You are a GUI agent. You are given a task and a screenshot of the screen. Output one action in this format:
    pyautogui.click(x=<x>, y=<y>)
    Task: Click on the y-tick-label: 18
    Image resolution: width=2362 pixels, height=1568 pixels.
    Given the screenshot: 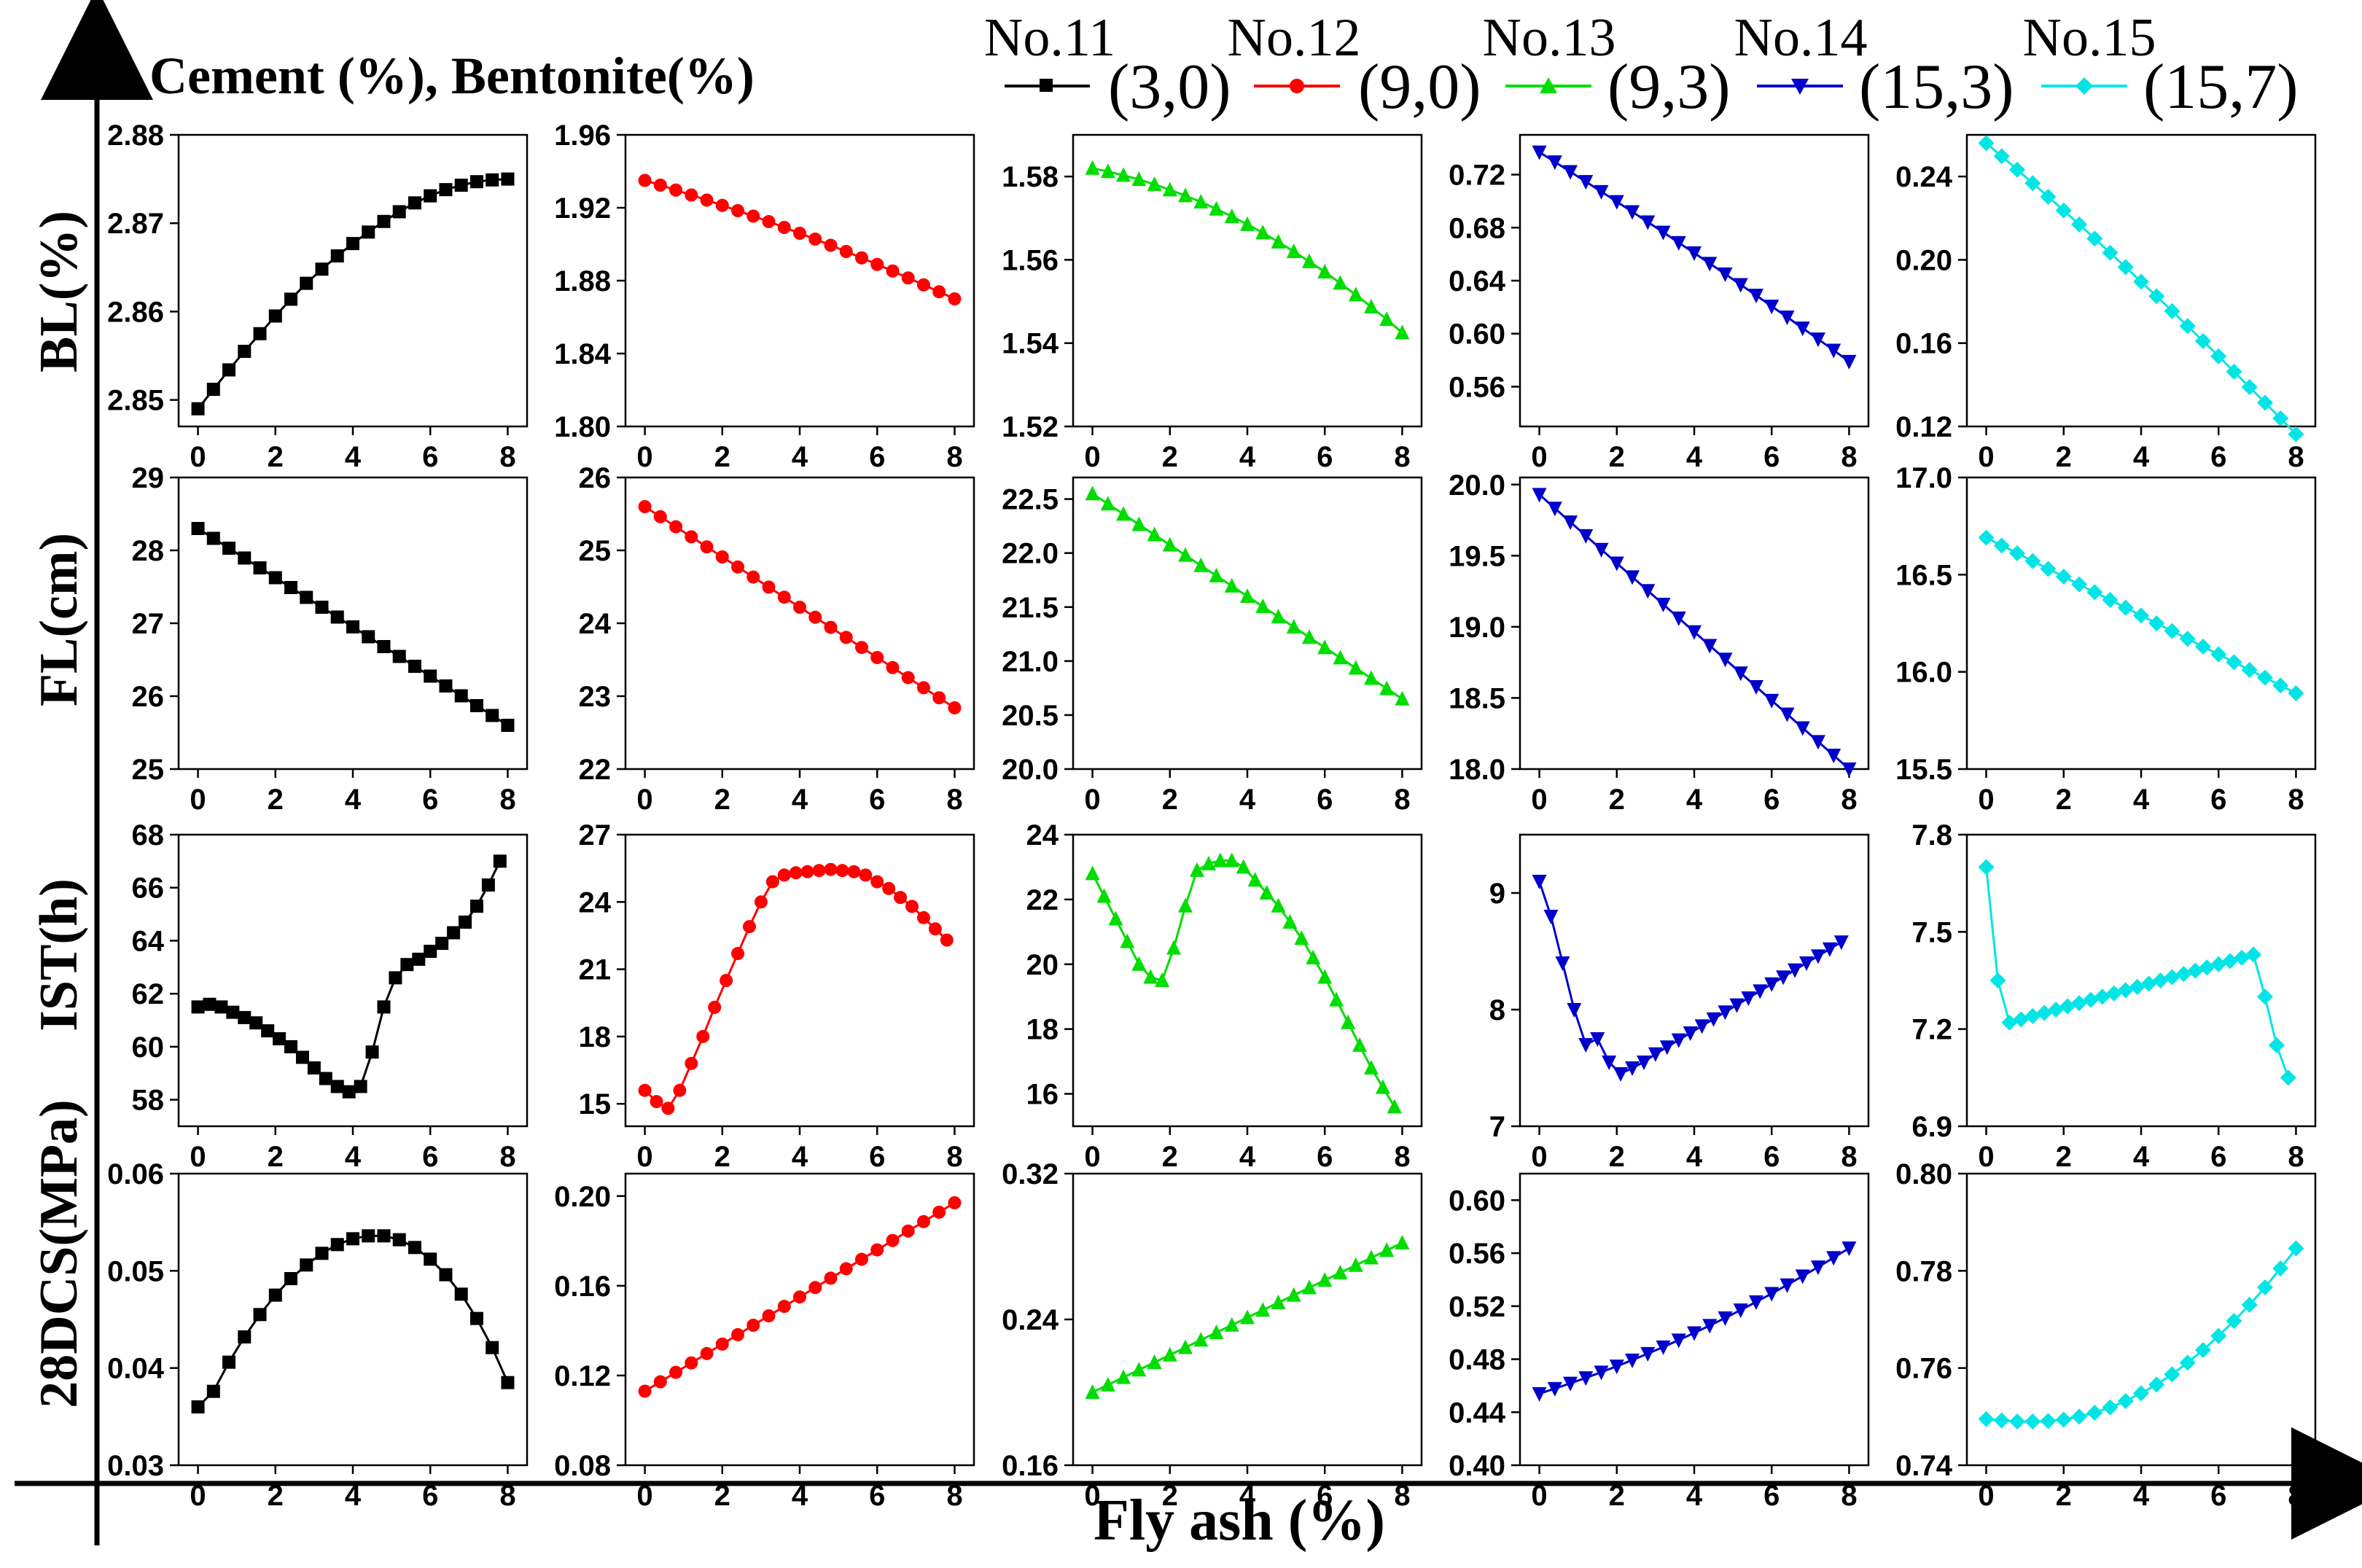 What is the action you would take?
    pyautogui.click(x=1042, y=1030)
    